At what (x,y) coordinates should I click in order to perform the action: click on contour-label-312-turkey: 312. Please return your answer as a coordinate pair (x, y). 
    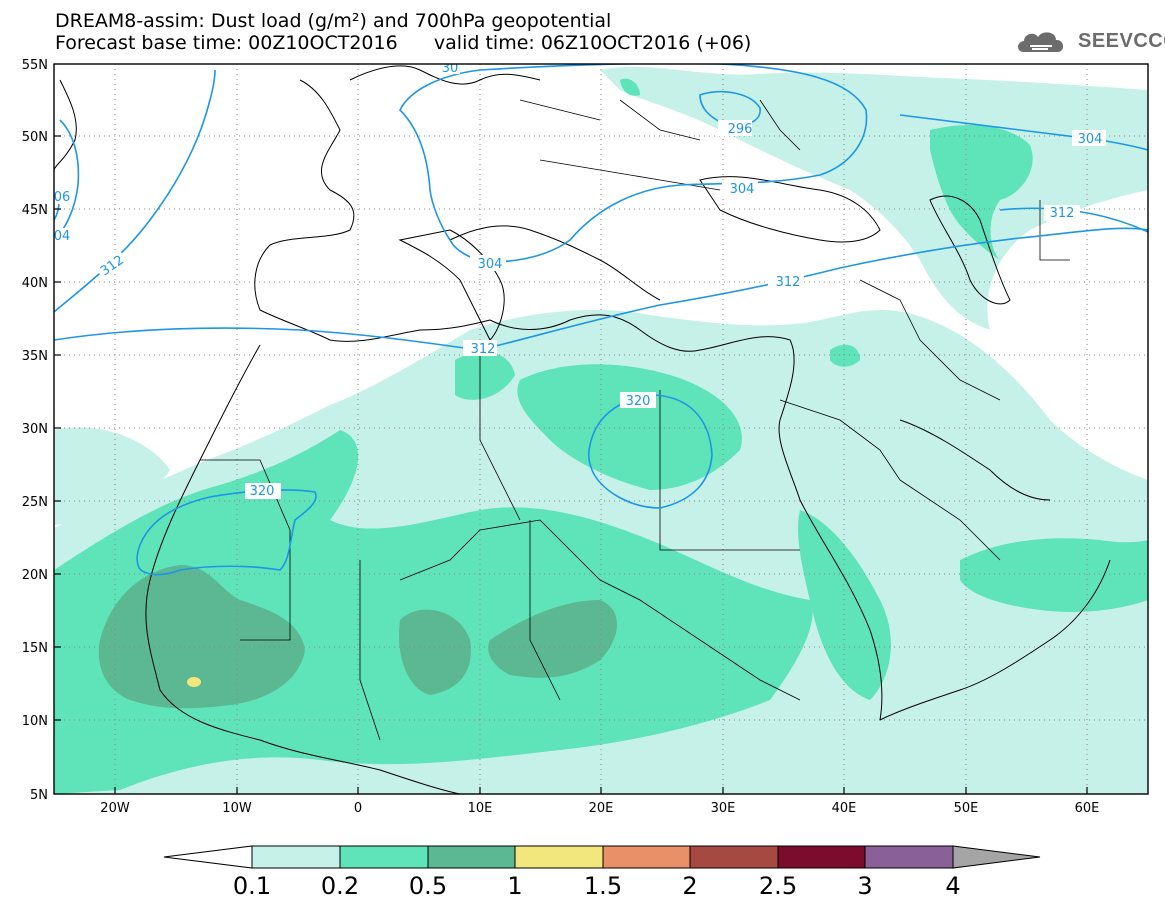
    Looking at the image, I should click on (788, 282).